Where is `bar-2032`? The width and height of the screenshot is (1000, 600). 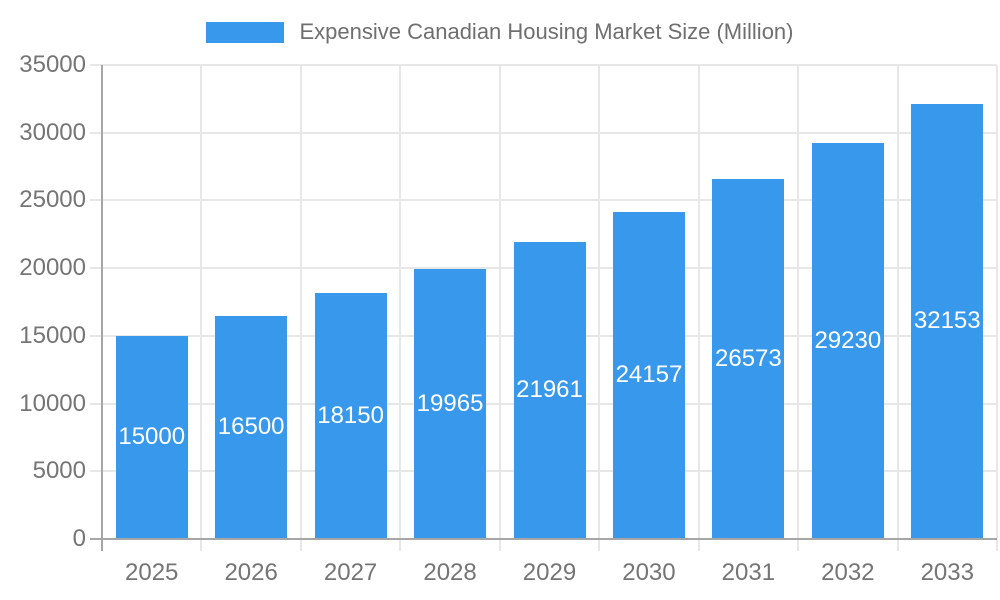
bar-2032 is located at coordinates (847, 340).